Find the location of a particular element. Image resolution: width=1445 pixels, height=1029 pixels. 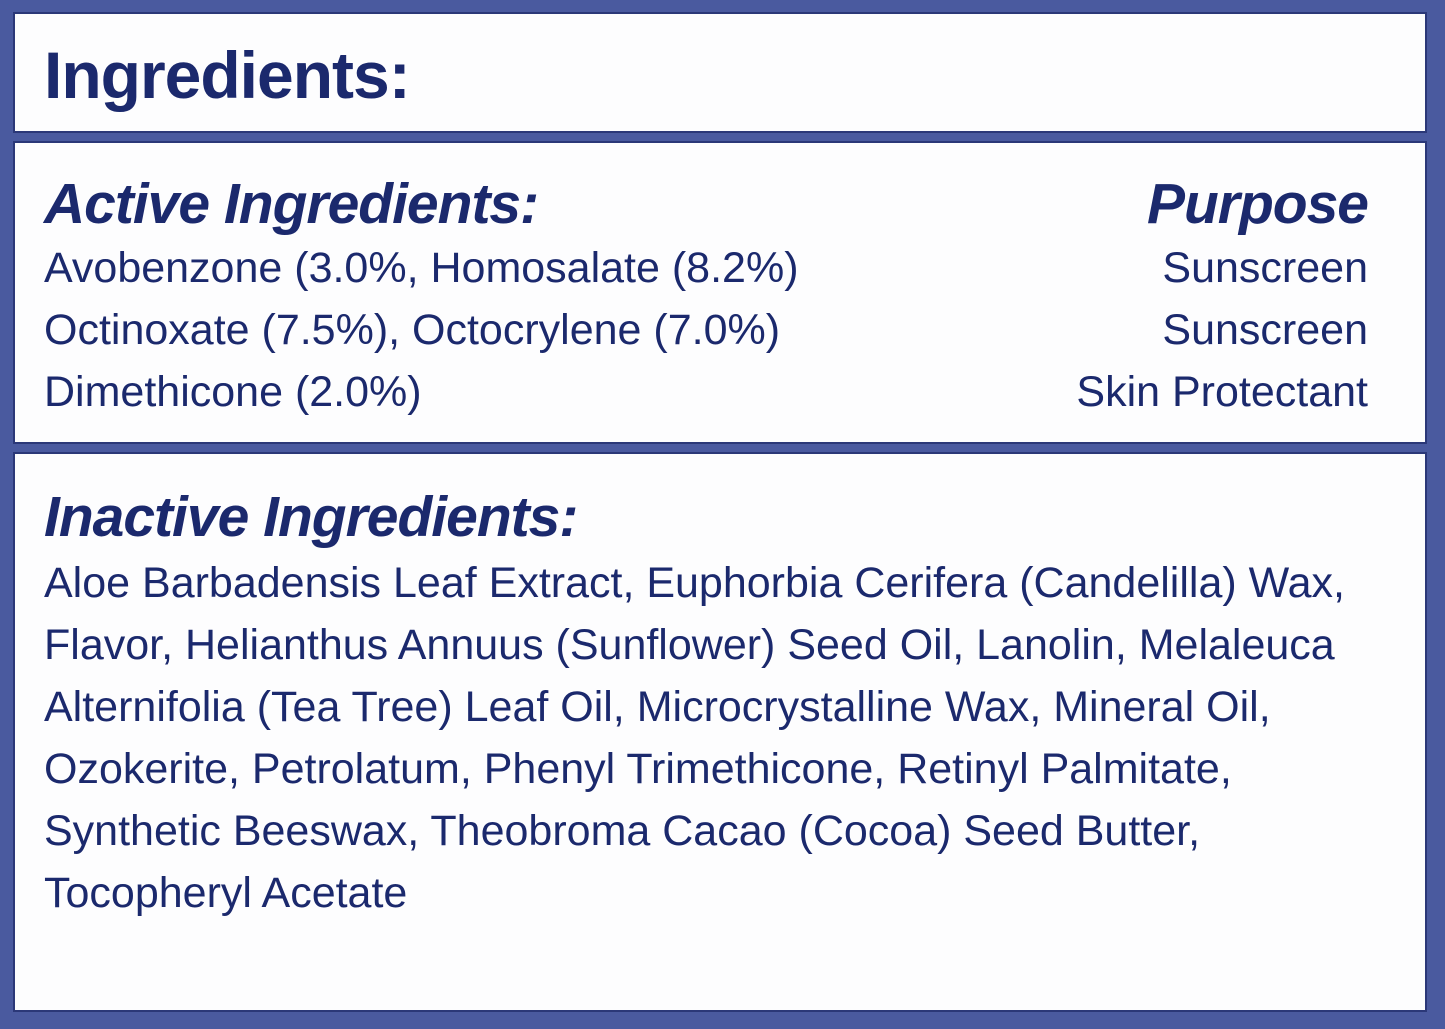

active-ingredient-purpose: Skin Protectant is located at coordinates (1222, 392).